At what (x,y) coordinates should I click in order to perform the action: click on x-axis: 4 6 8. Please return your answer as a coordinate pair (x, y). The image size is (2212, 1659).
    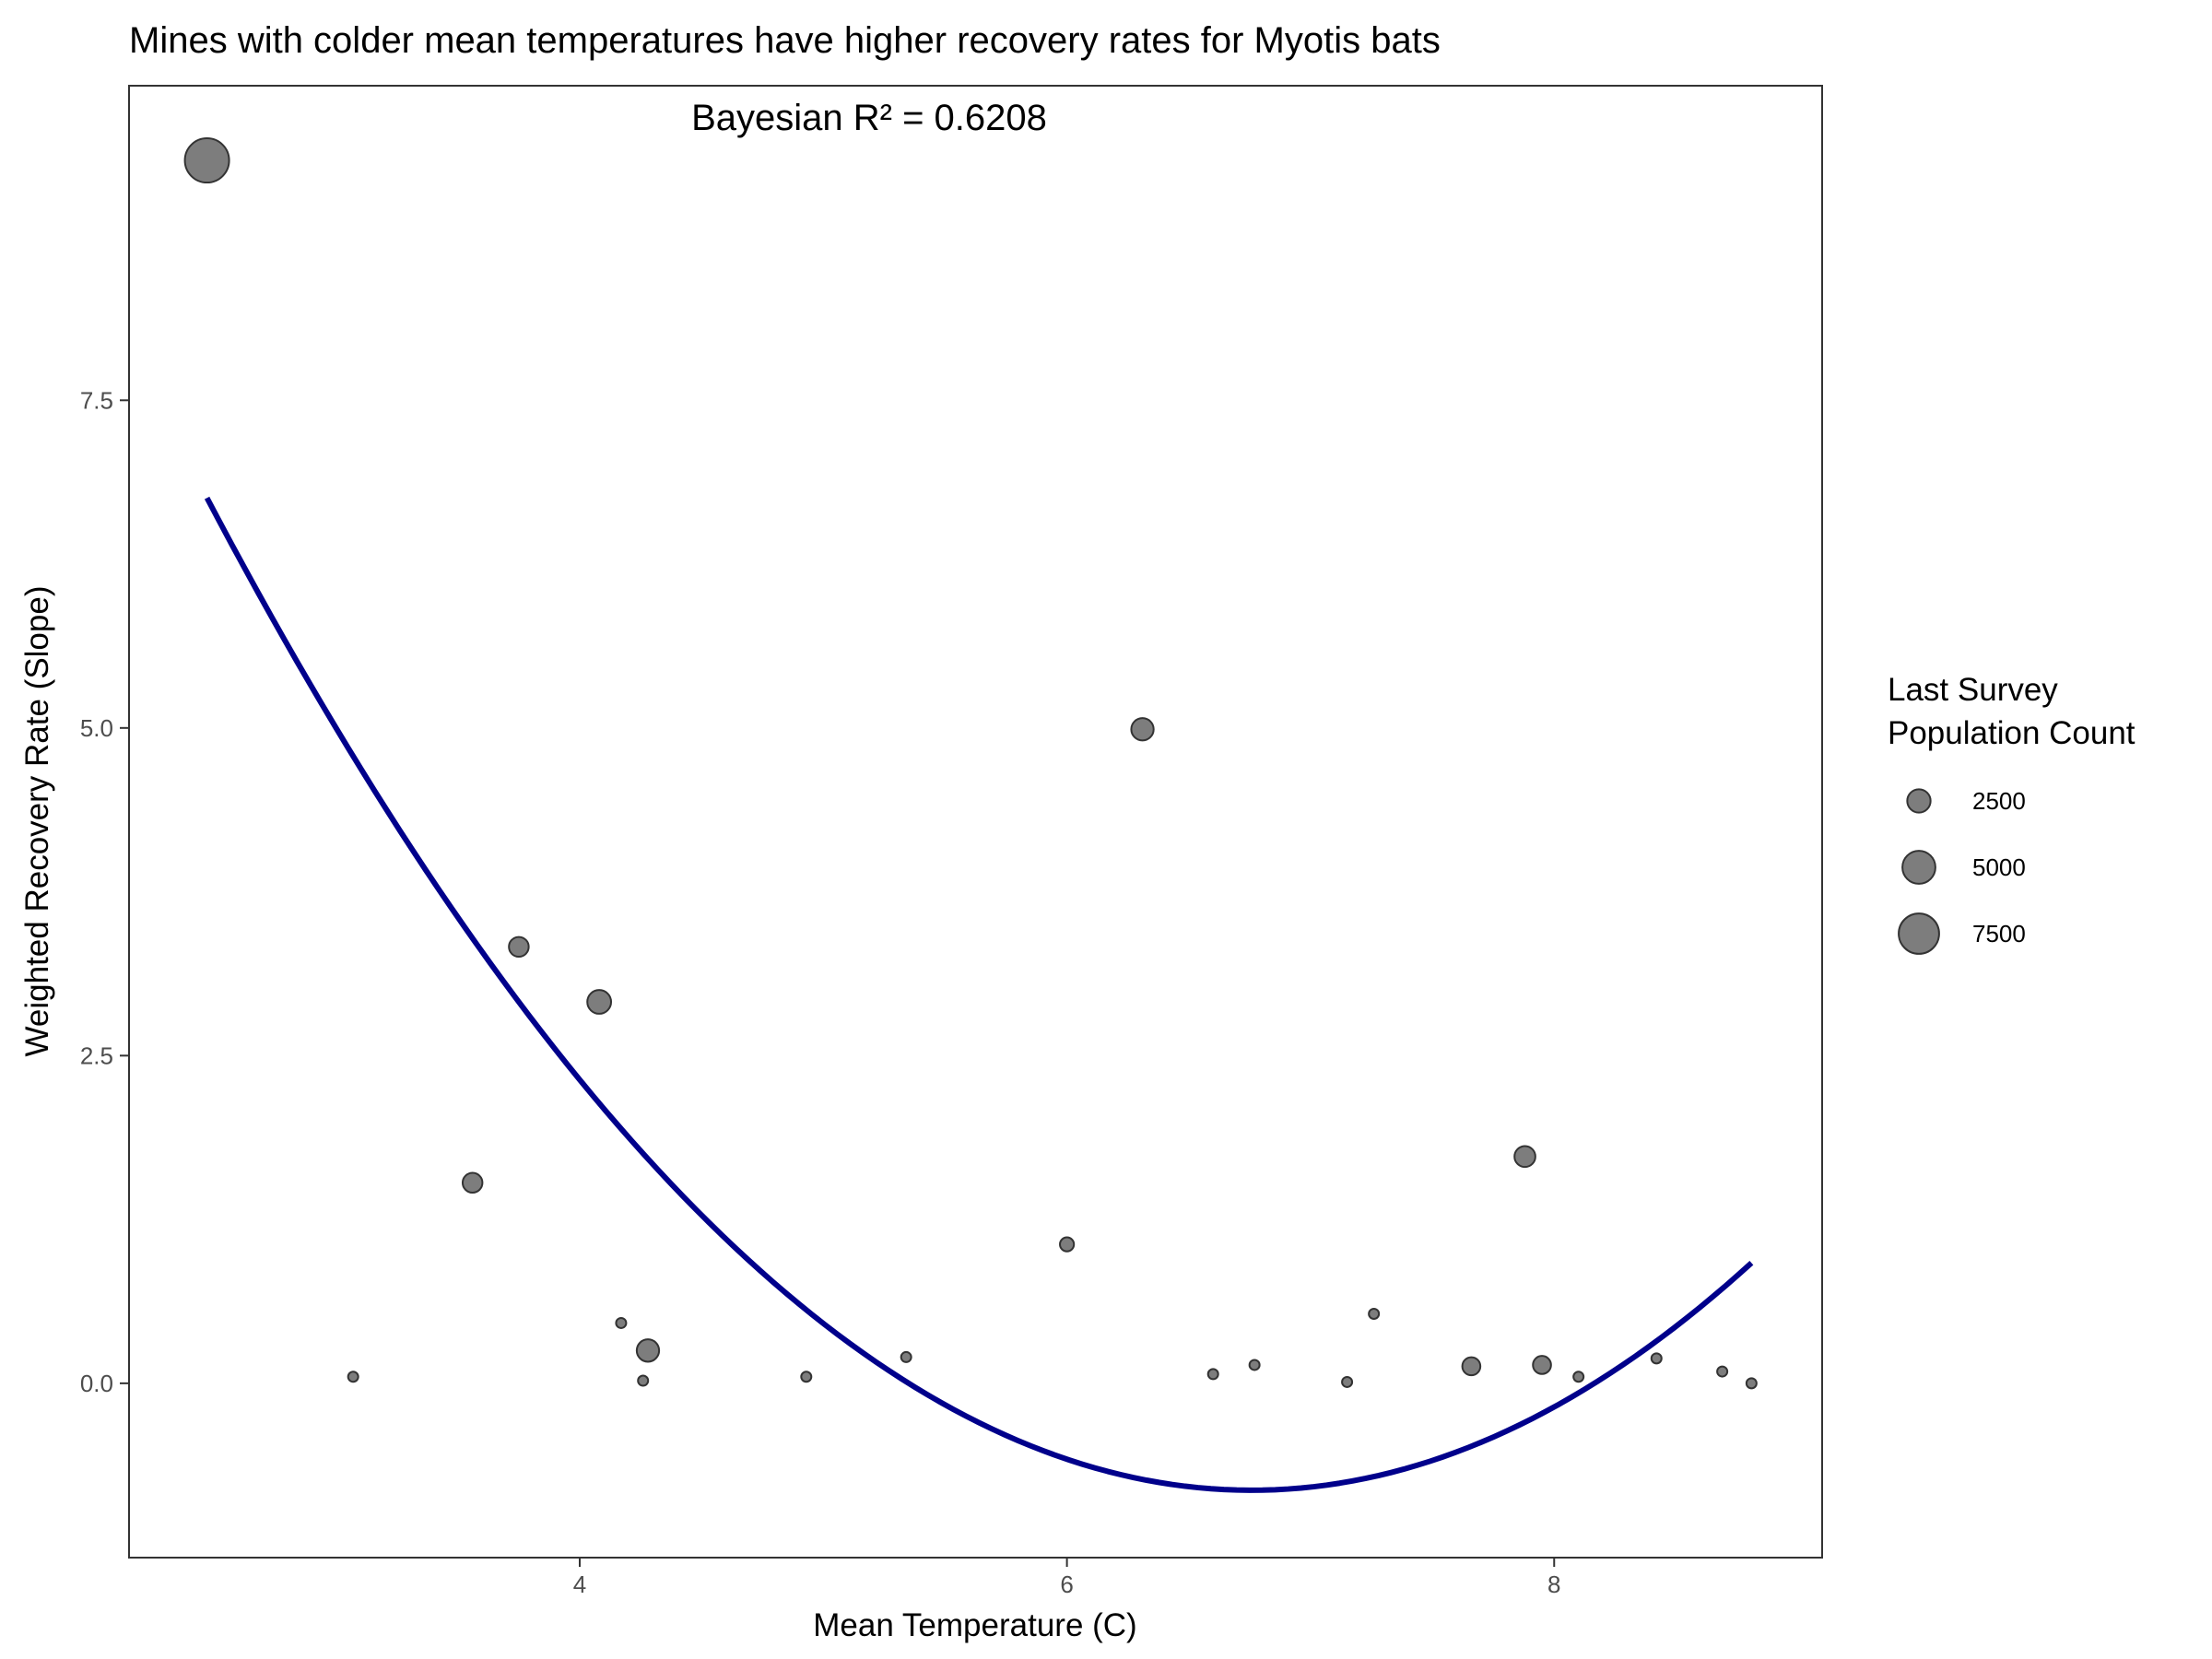
    Looking at the image, I should click on (1066, 1578).